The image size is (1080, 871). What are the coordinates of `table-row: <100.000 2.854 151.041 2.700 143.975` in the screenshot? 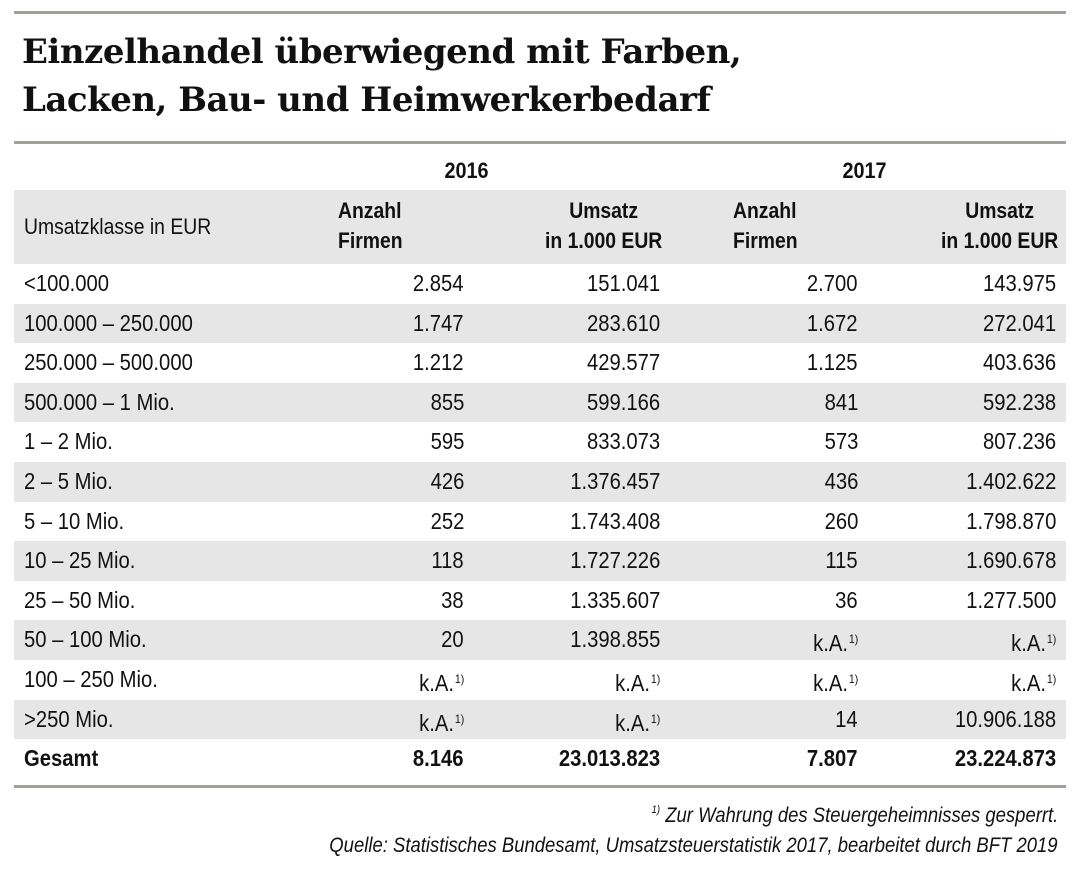 It's located at (540, 284).